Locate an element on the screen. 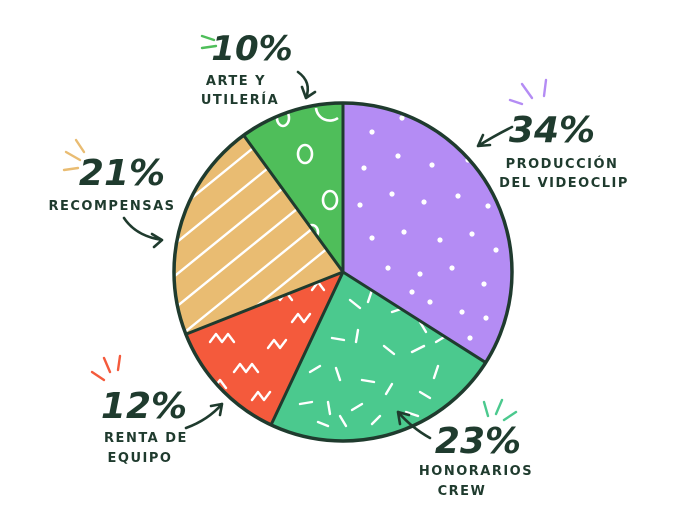 The height and width of the screenshot is (525, 680). label-renta-line2: EQUIPO is located at coordinates (140, 458).